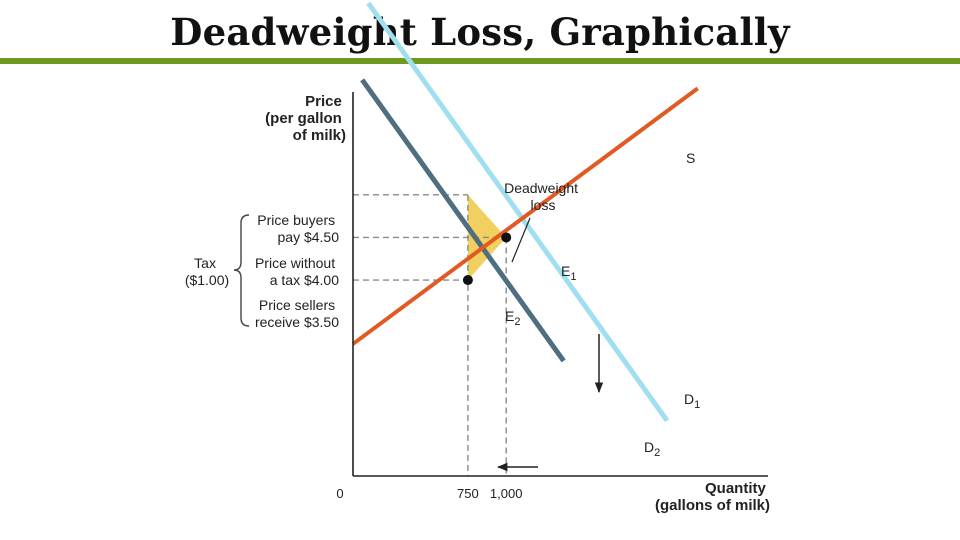  What do you see at coordinates (521, 240) in the screenshot?
I see `deadweight-loss-leader` at bounding box center [521, 240].